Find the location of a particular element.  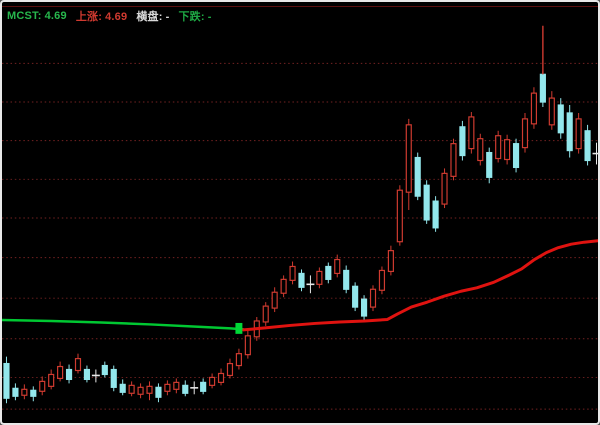

green-cost-line is located at coordinates (123, 324).